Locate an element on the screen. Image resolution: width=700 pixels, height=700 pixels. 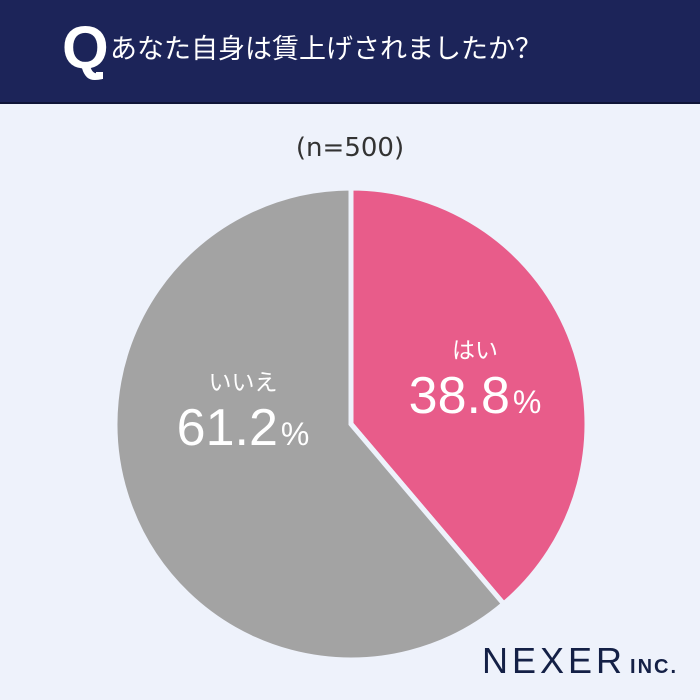
value-number: 61.2 is located at coordinates (227, 428).